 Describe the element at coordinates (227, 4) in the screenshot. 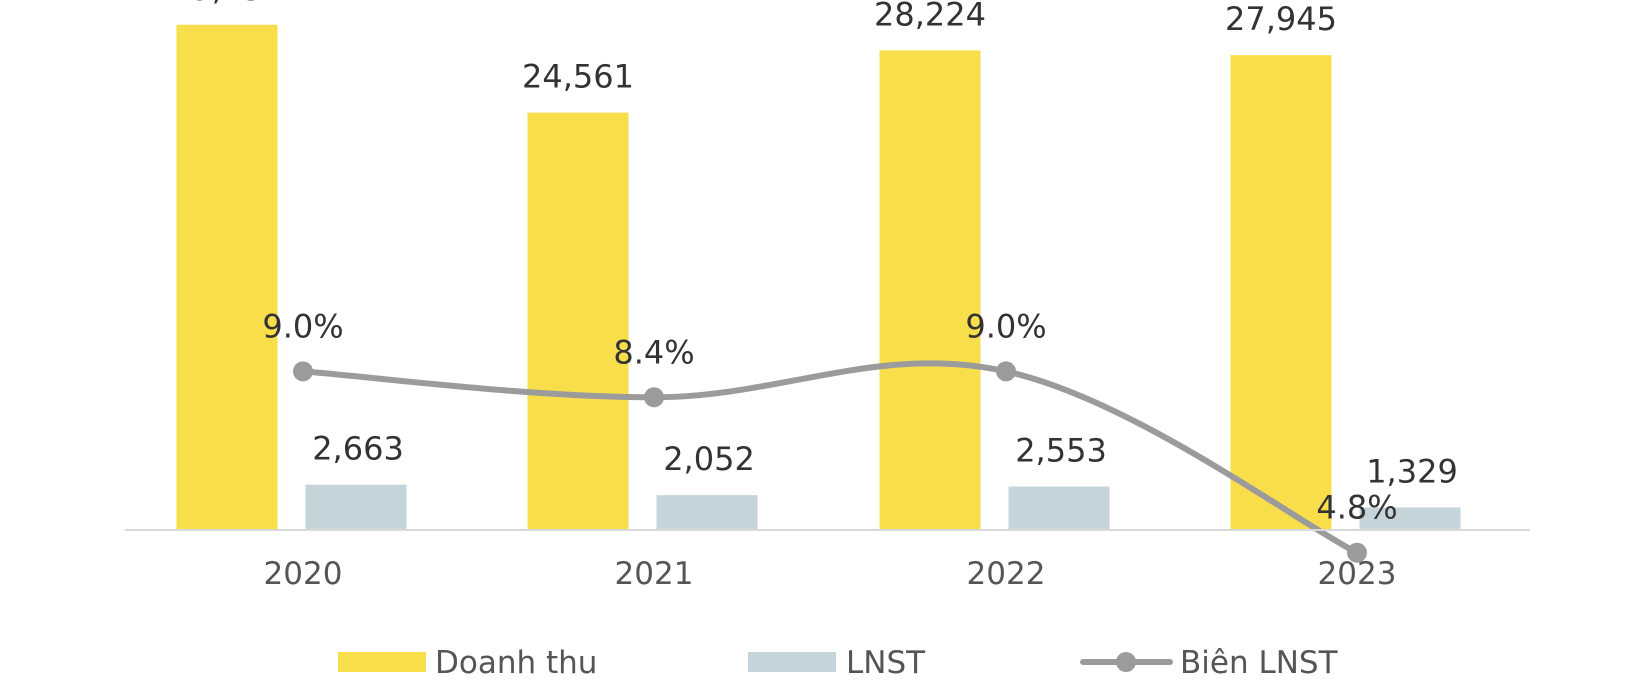

I see `label-doanh-thu-2020: 29,732` at that location.